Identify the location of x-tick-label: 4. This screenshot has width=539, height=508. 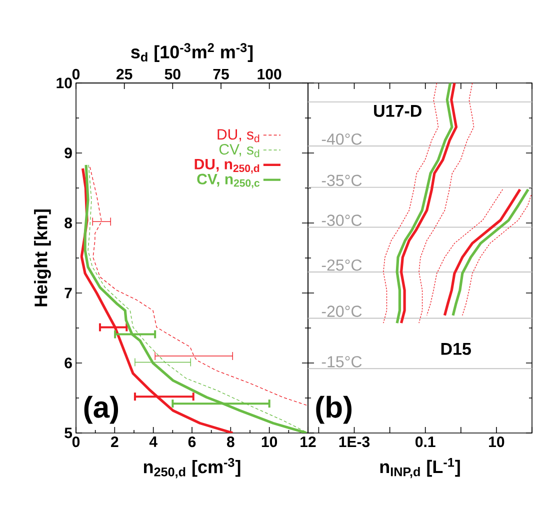
(153, 441).